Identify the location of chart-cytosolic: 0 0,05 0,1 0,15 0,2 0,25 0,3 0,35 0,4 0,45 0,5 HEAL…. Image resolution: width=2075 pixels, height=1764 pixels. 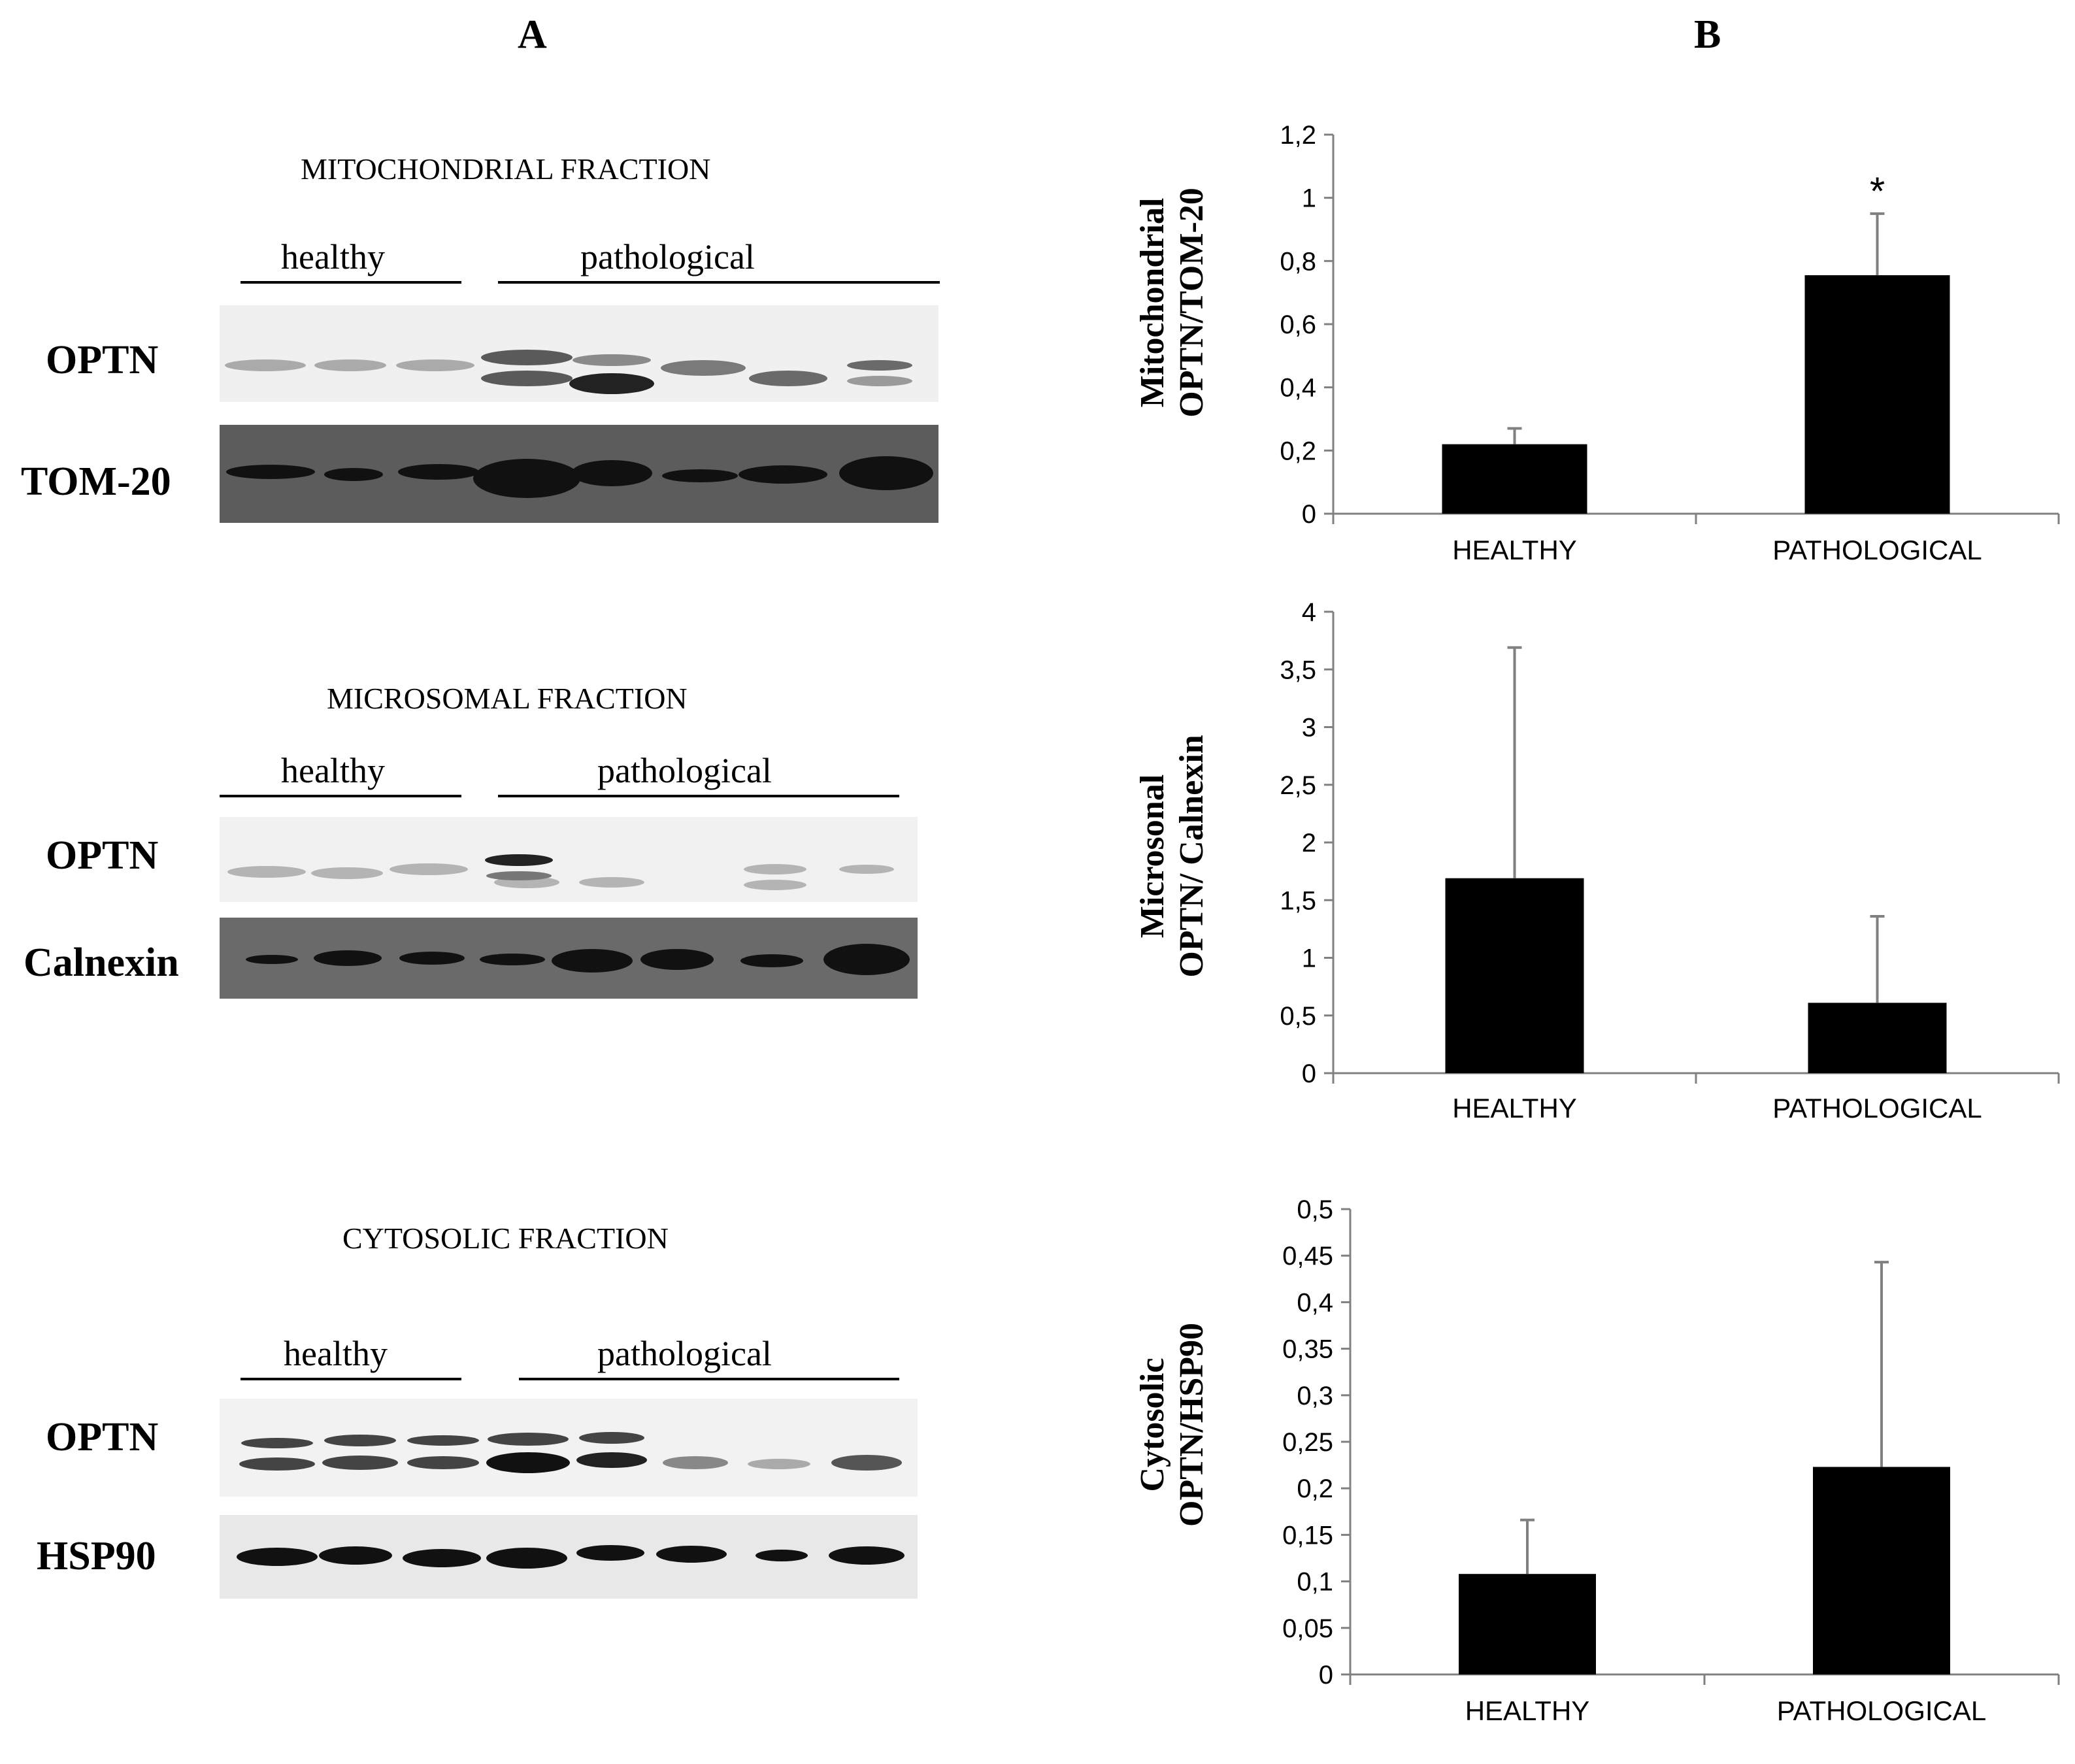
(1652, 1463).